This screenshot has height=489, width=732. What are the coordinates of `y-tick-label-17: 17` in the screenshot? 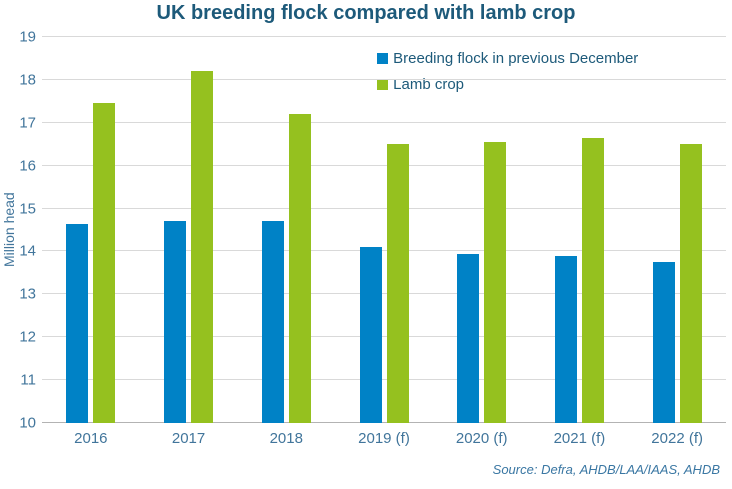 It's located at (27, 123).